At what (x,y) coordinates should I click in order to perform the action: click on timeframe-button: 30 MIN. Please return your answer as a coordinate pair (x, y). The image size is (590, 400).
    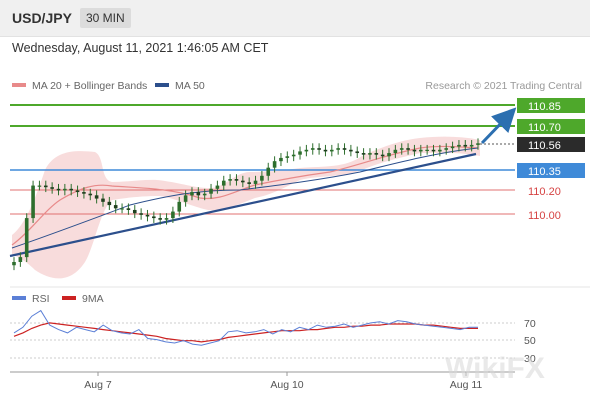
    Looking at the image, I should click on (105, 18).